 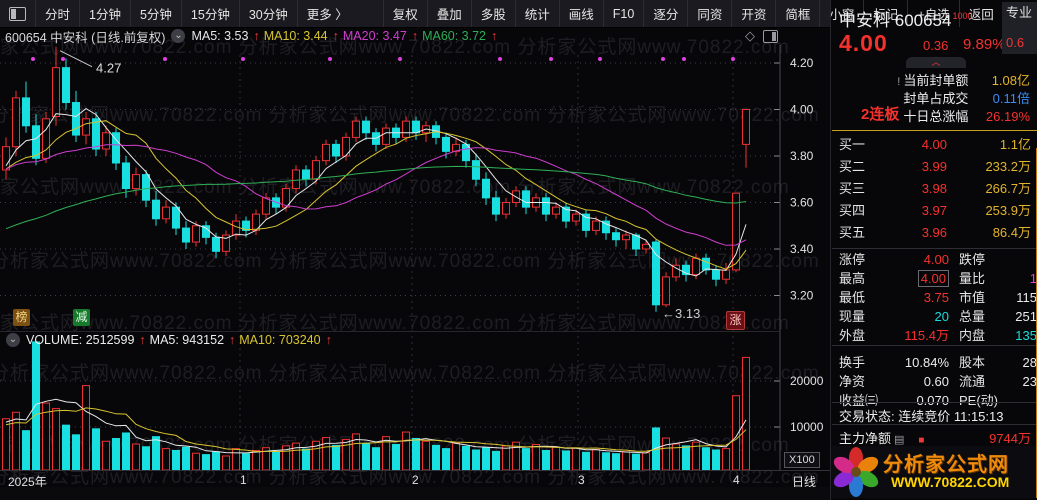 What do you see at coordinates (536, 13) in the screenshot?
I see `menu-item-9: 统计` at bounding box center [536, 13].